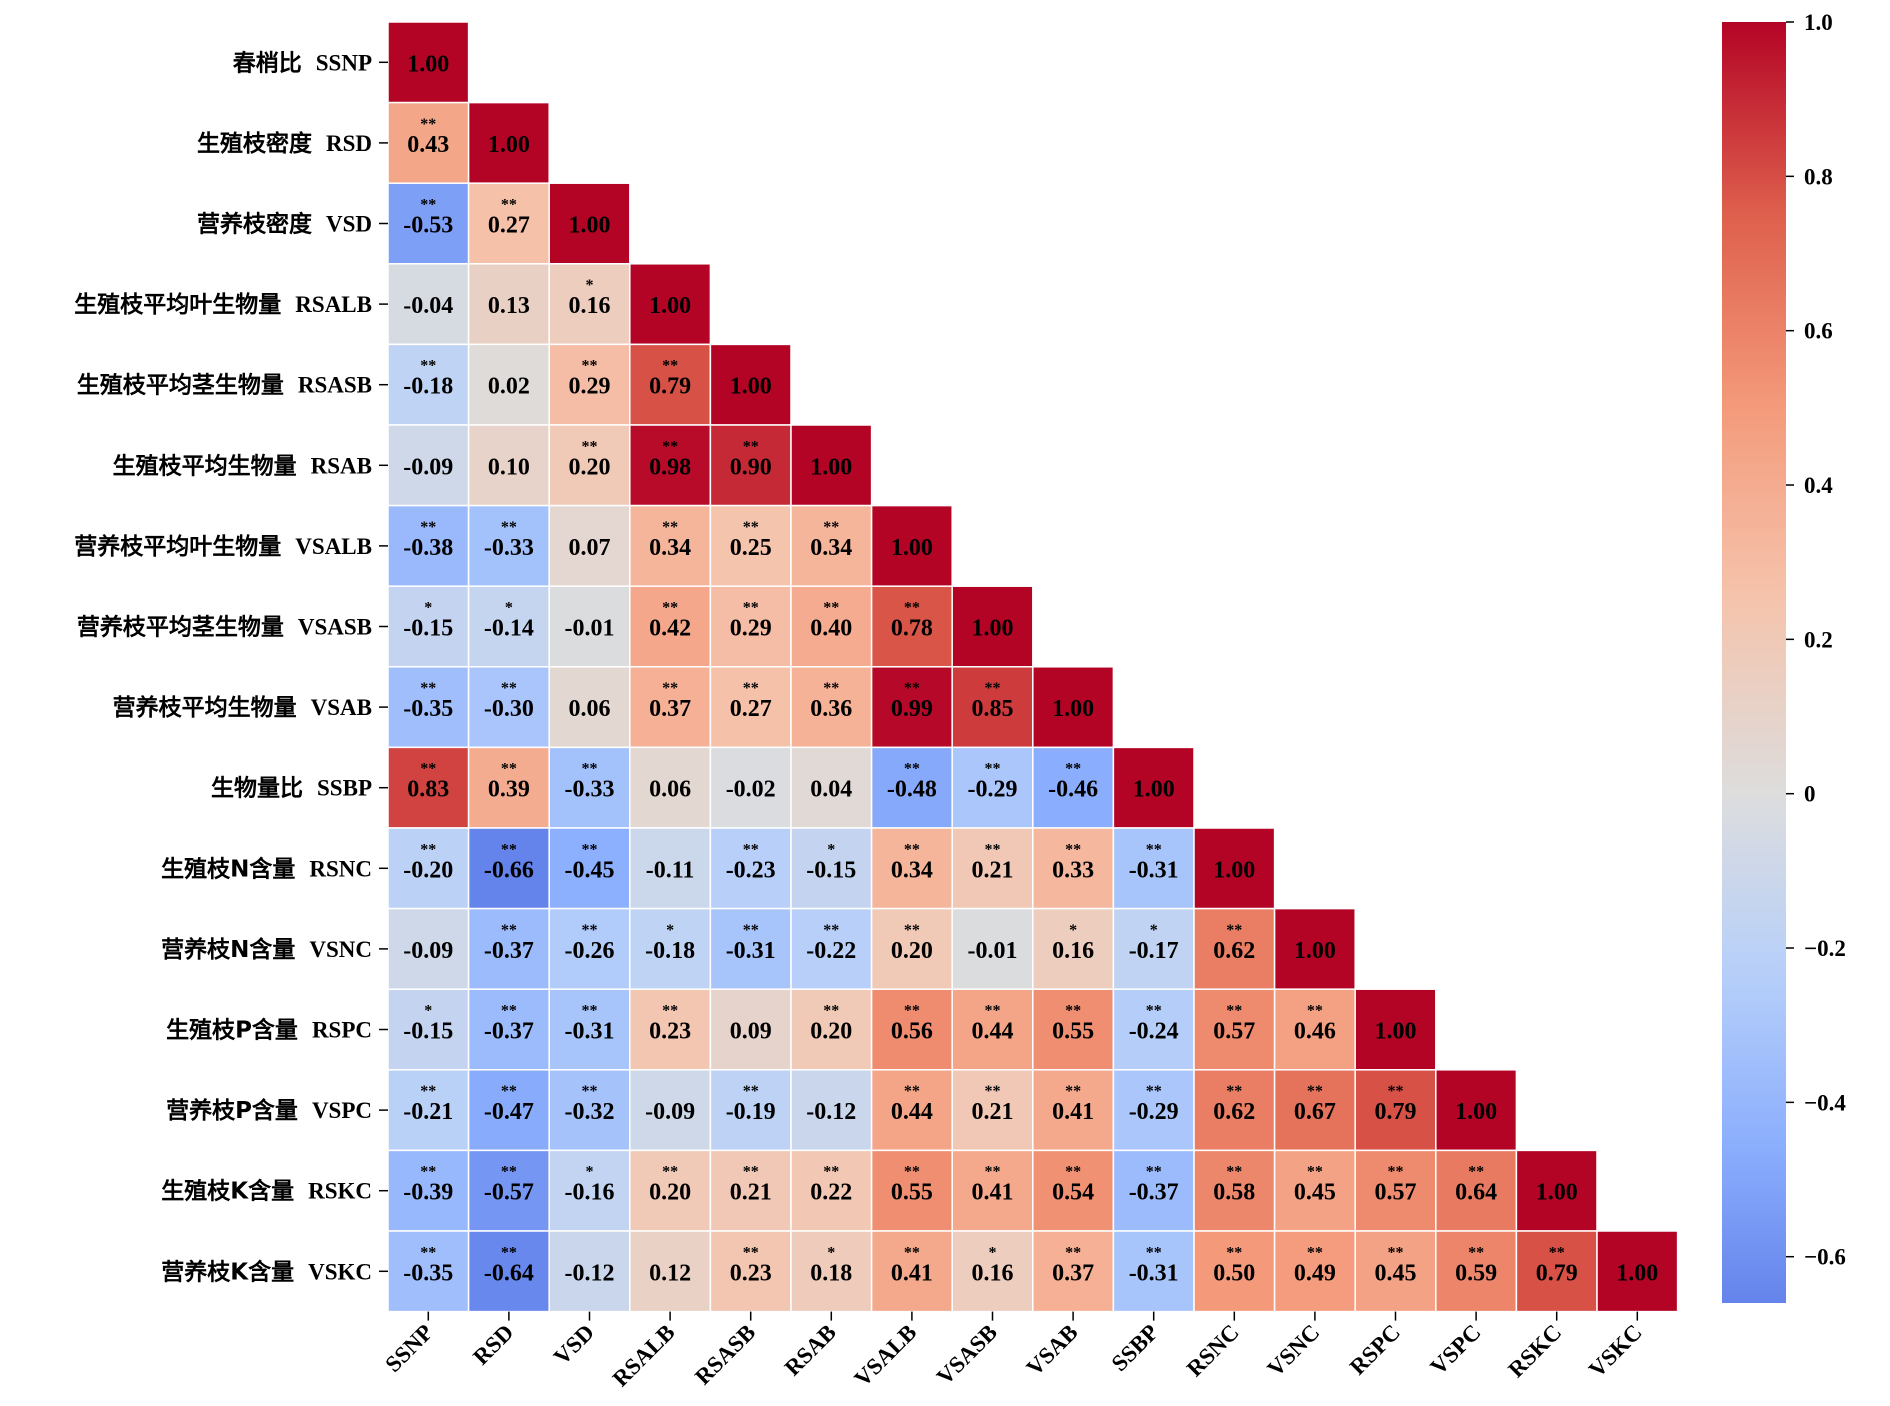  Describe the element at coordinates (428, 1112) in the screenshot. I see `cell-value-label: -0.21` at that location.